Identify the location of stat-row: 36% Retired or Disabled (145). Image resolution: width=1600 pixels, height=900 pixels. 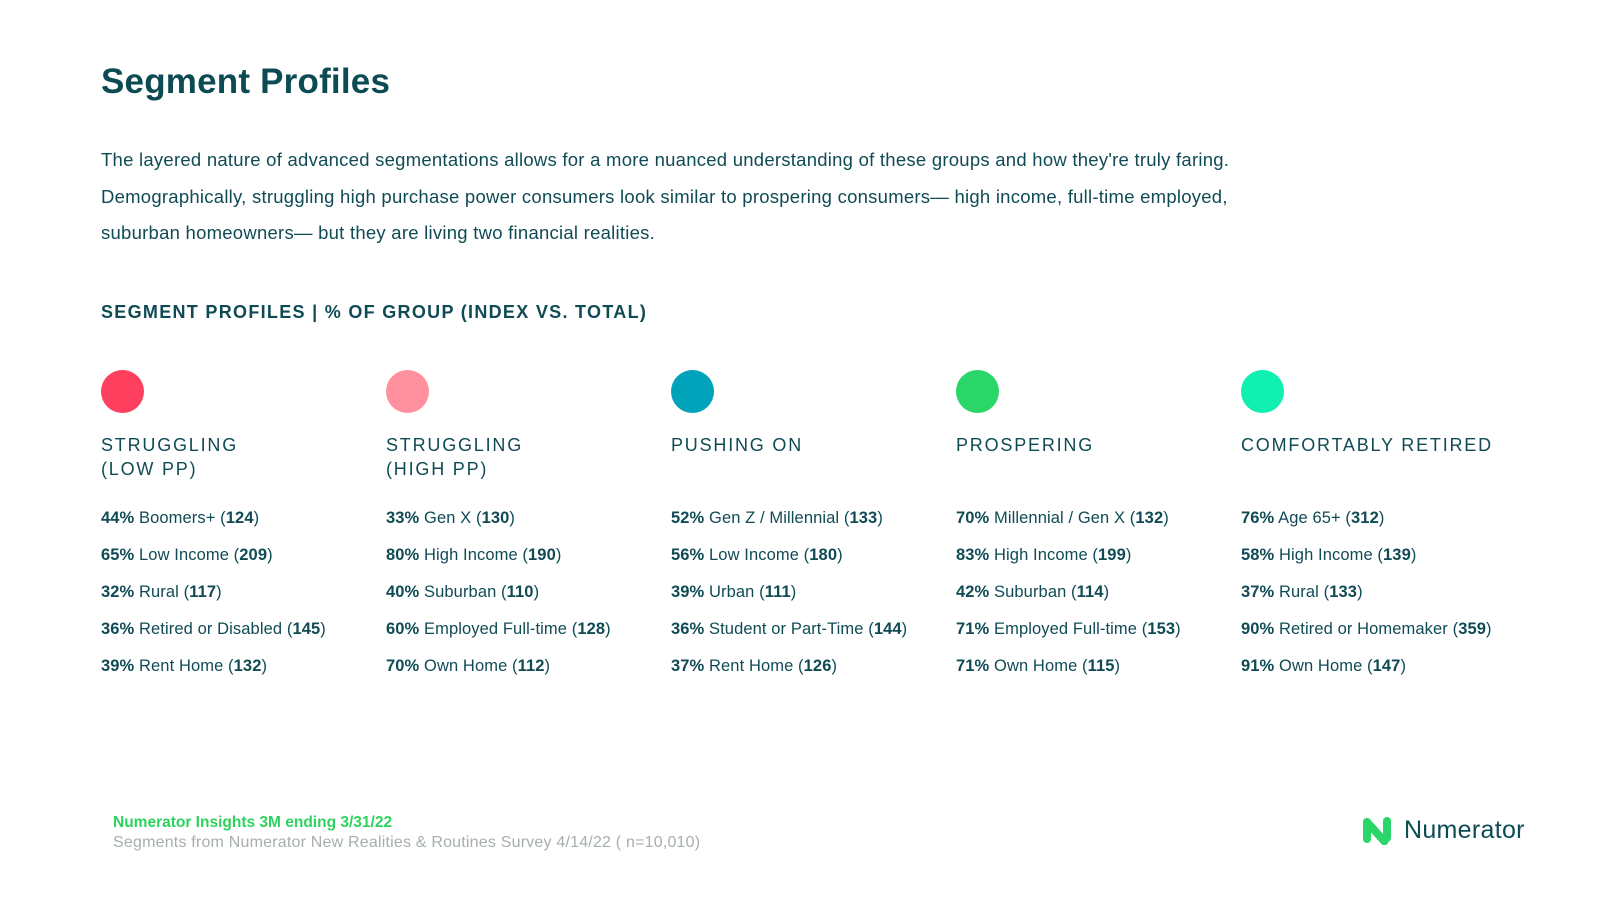
(213, 629).